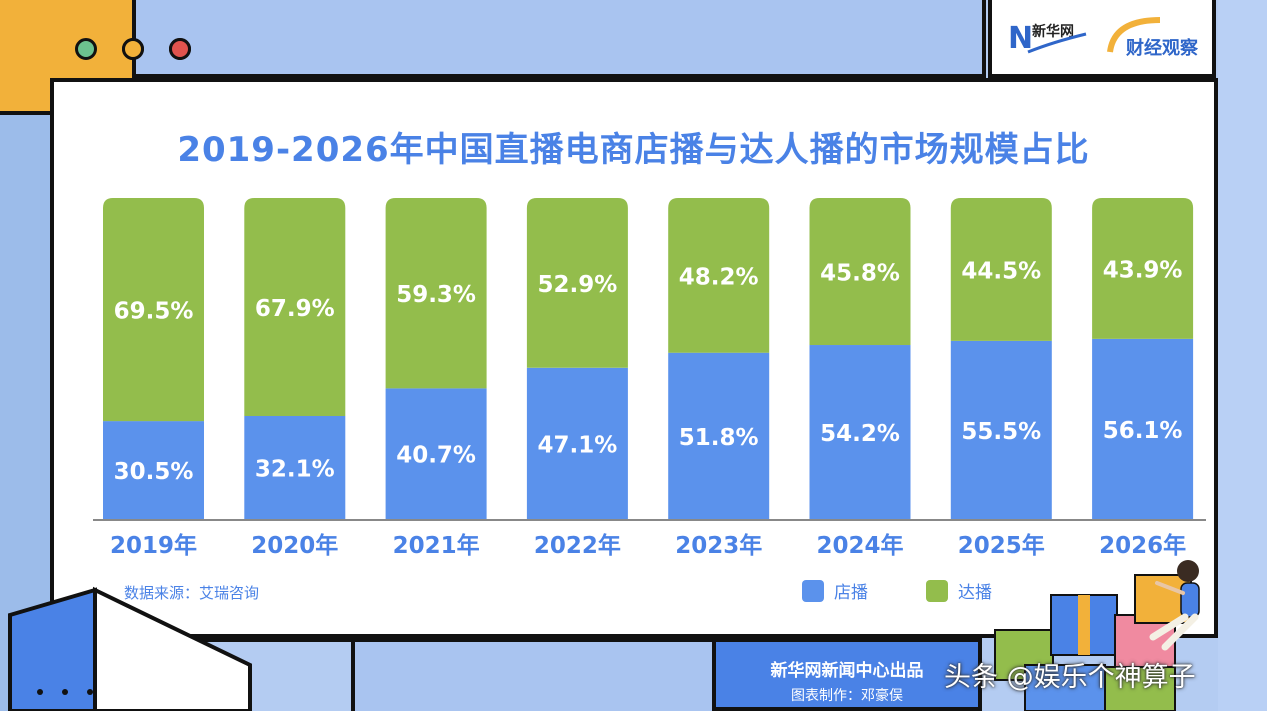  I want to click on data-label-influencer-5: 45.8%, so click(860, 274).